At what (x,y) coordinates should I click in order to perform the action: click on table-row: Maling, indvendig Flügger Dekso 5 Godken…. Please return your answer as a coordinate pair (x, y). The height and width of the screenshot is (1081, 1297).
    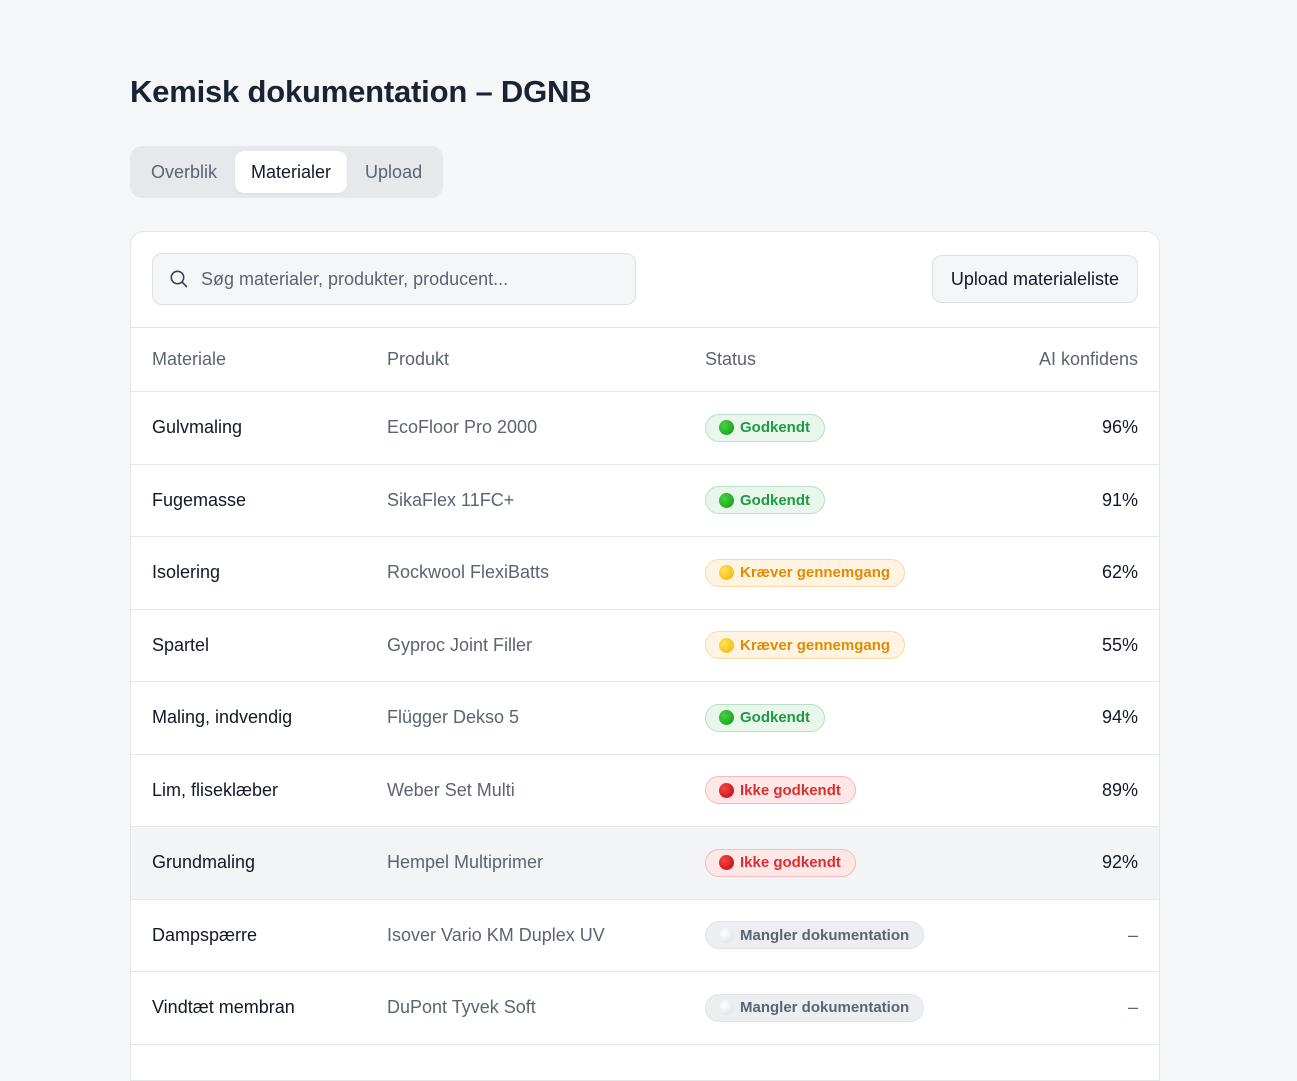
    Looking at the image, I should click on (645, 718).